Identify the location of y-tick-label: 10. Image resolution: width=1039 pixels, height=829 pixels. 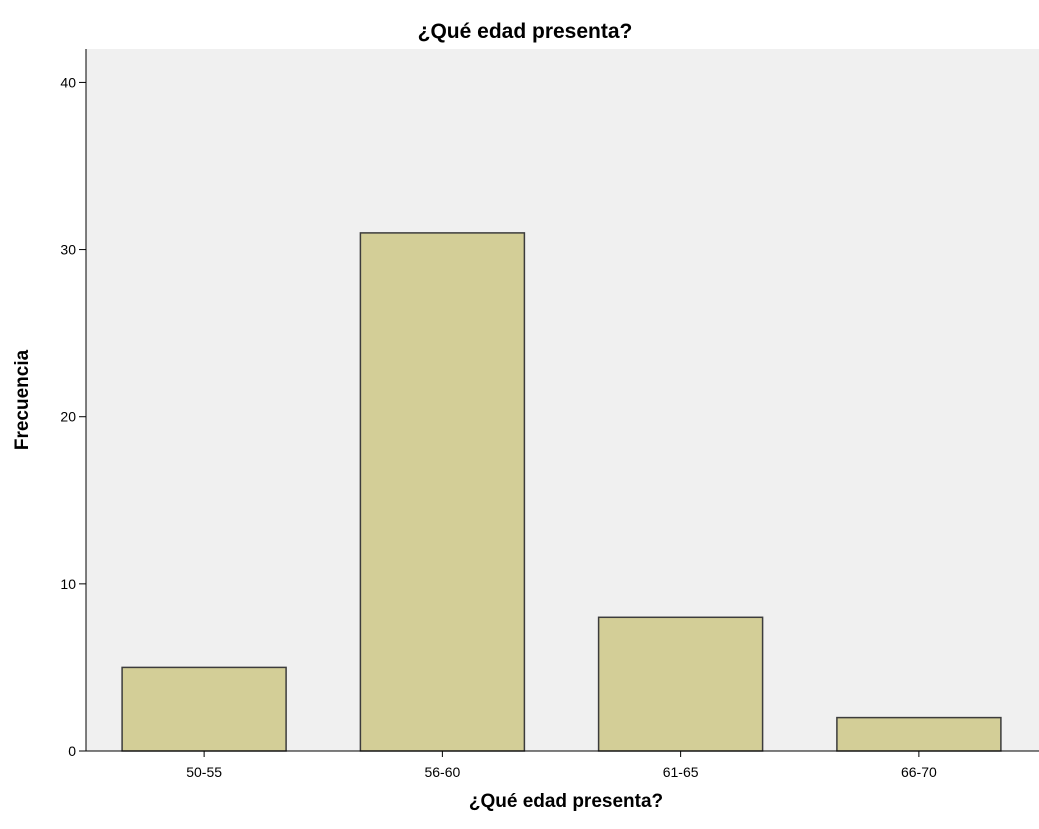
(68, 584).